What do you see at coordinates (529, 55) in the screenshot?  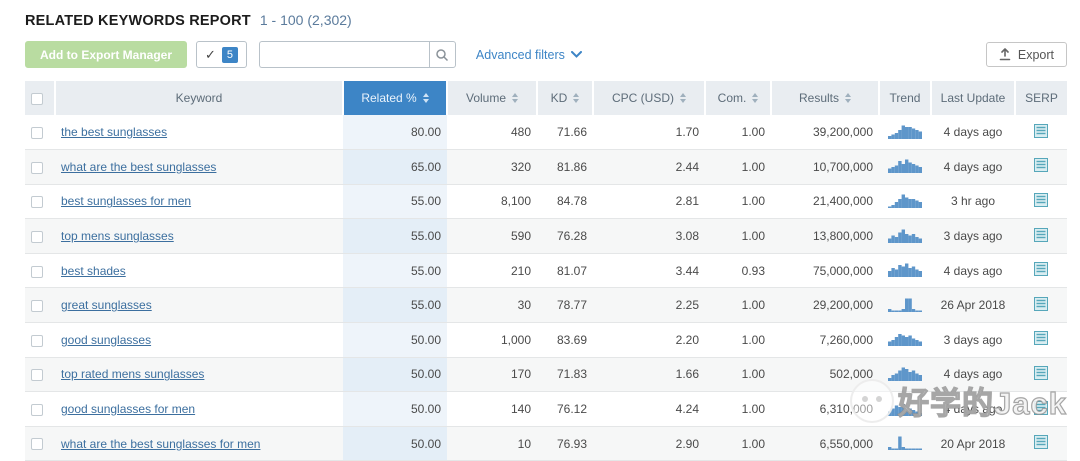 I see `advanced-filters-link: Advanced filters` at bounding box center [529, 55].